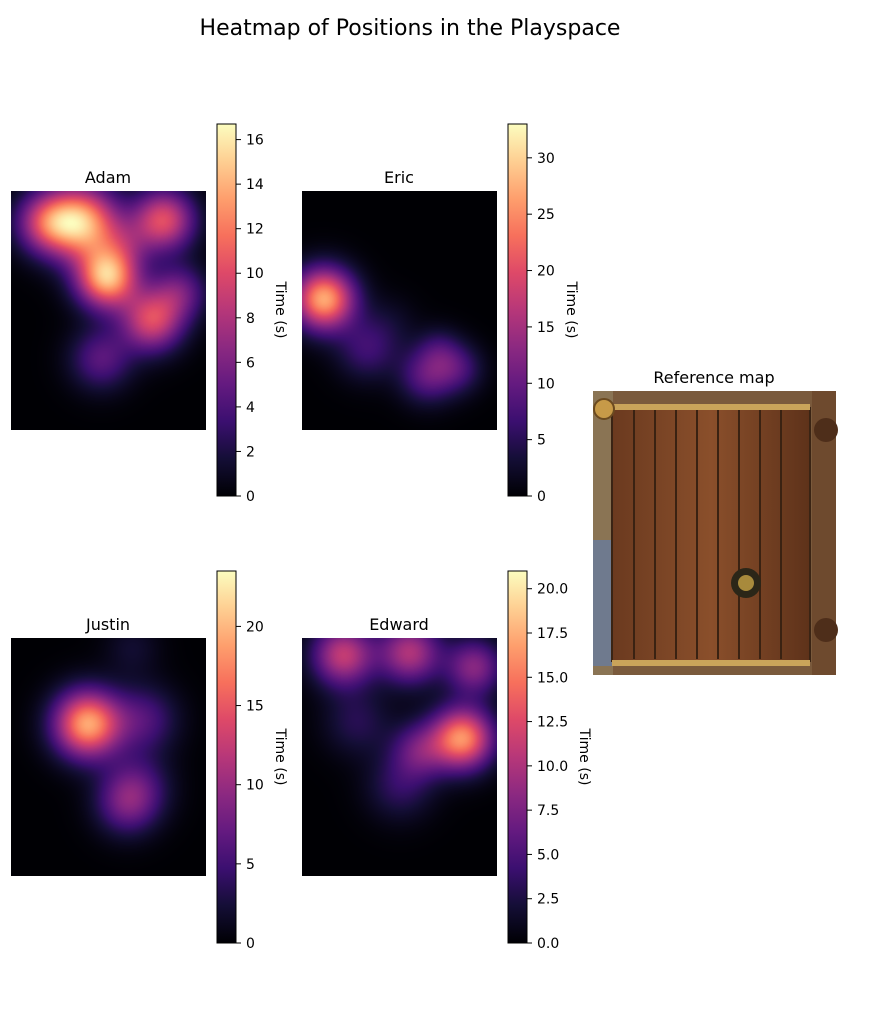 This screenshot has height=1024, width=871. What do you see at coordinates (711, 663) in the screenshot?
I see `reference-map-rail-bottom` at bounding box center [711, 663].